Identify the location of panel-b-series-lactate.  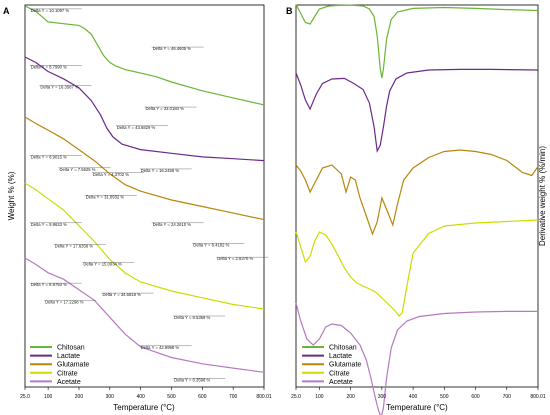
(417, 110).